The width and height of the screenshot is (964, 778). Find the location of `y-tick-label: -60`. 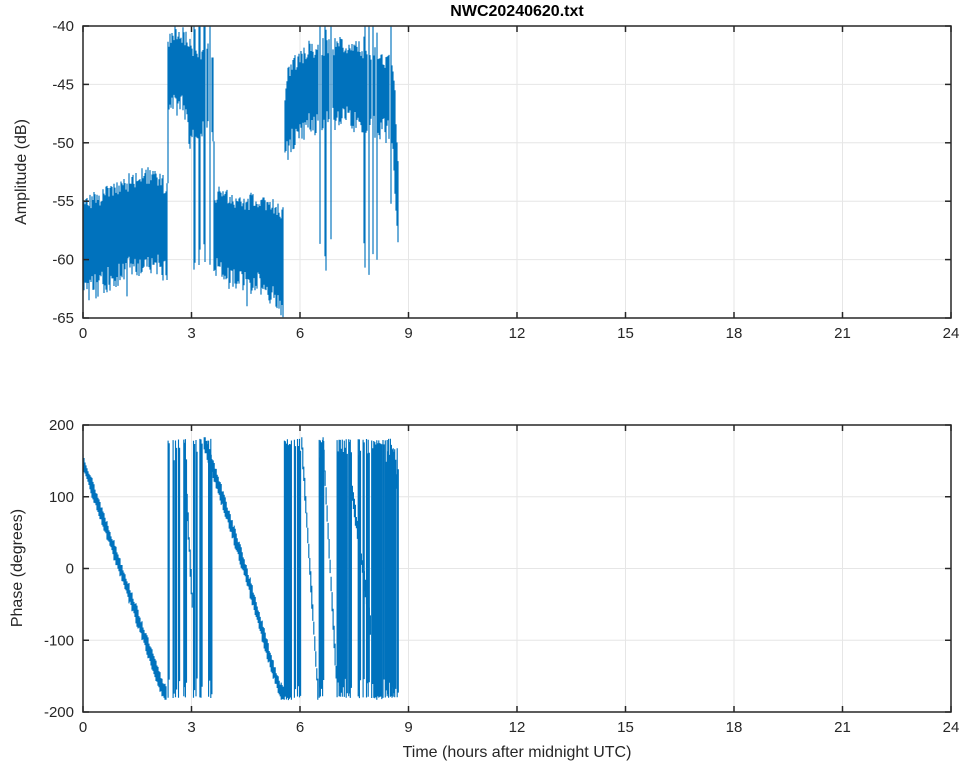

y-tick-label: -60 is located at coordinates (63, 260).